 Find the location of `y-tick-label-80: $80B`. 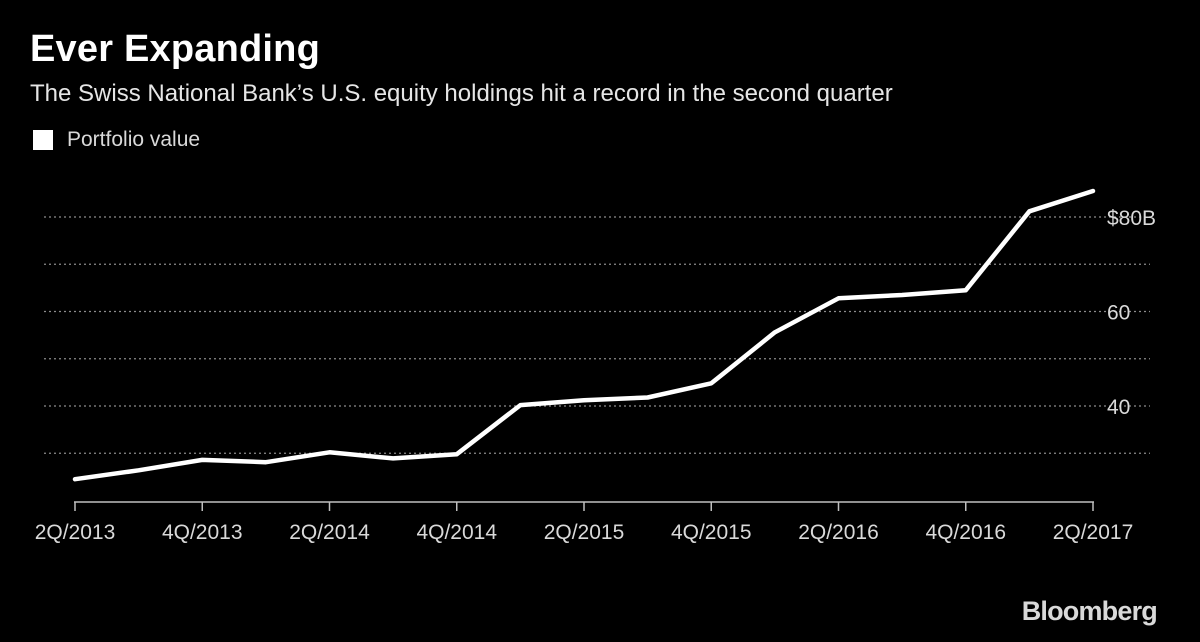

y-tick-label-80: $80B is located at coordinates (1131, 218).